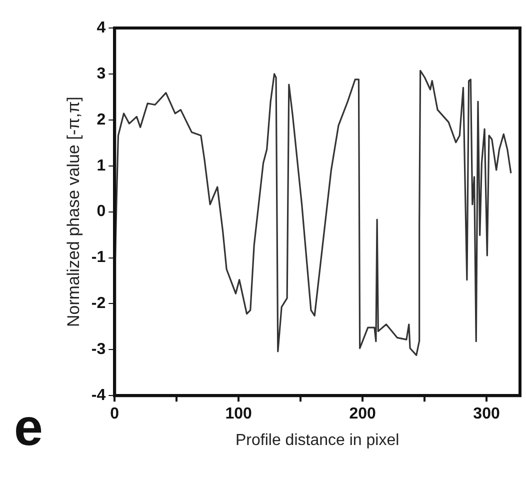  I want to click on x-tick-label: 300, so click(486, 414).